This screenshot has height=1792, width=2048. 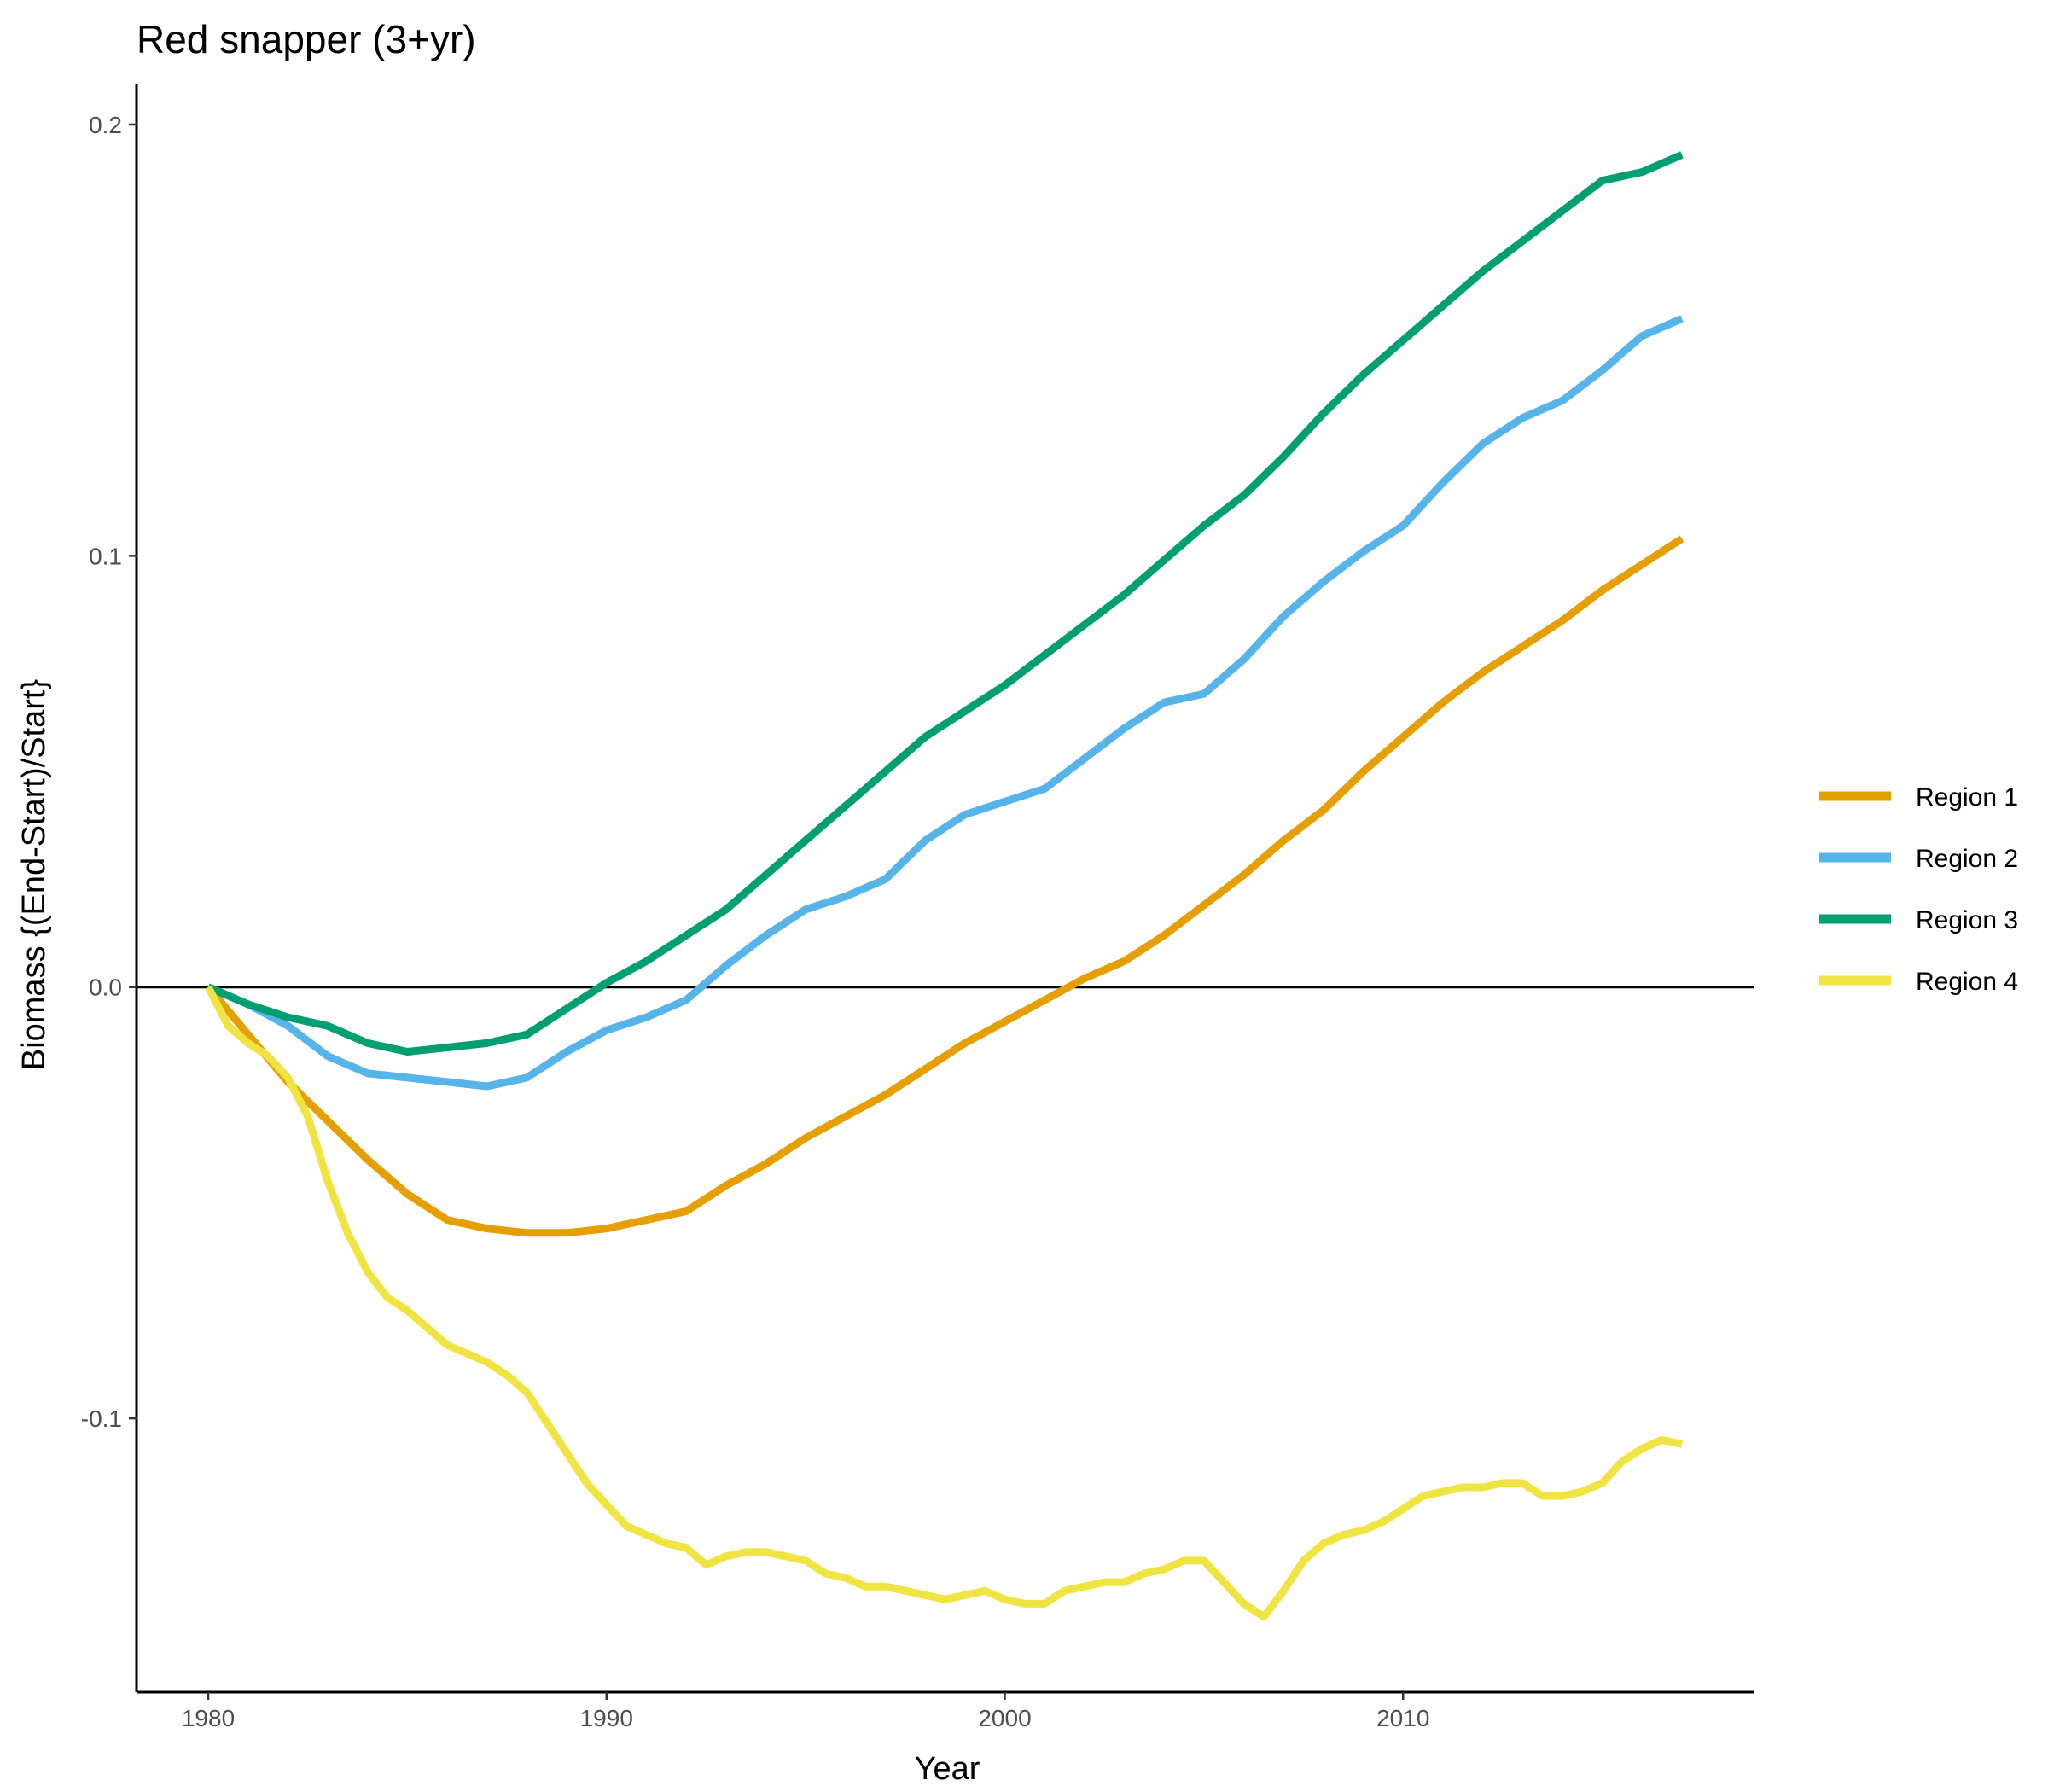 I want to click on y-tick-label: 0.0, so click(x=105, y=988).